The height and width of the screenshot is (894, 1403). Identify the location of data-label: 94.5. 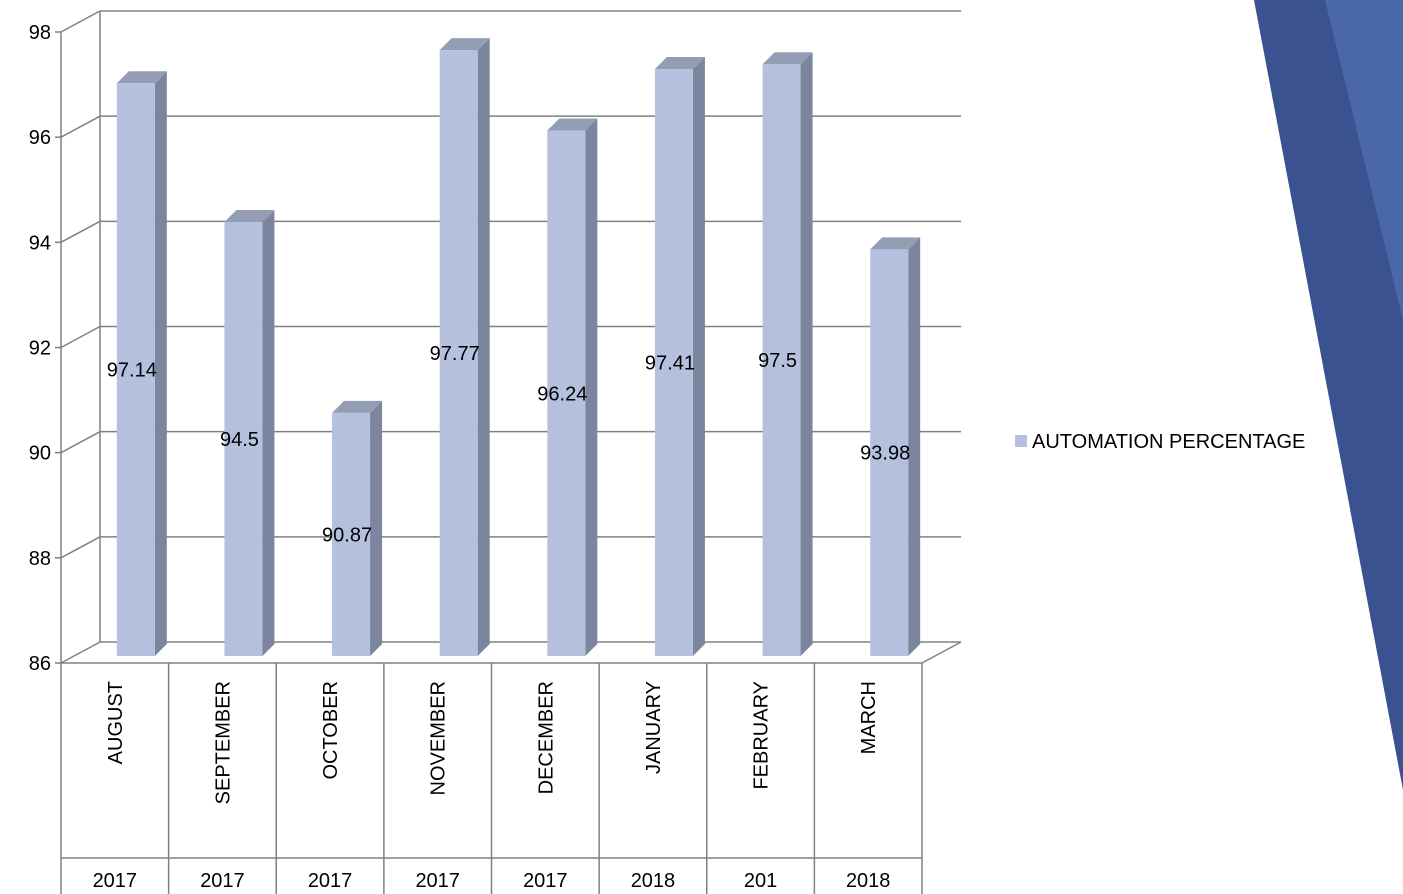
(239, 440).